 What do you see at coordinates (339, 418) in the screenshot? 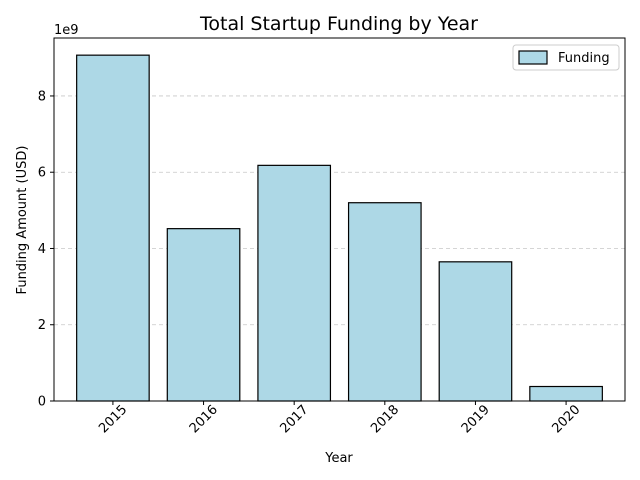
I see `x-axis-ticks: 2015 2016 2017 2018 2019 2020` at bounding box center [339, 418].